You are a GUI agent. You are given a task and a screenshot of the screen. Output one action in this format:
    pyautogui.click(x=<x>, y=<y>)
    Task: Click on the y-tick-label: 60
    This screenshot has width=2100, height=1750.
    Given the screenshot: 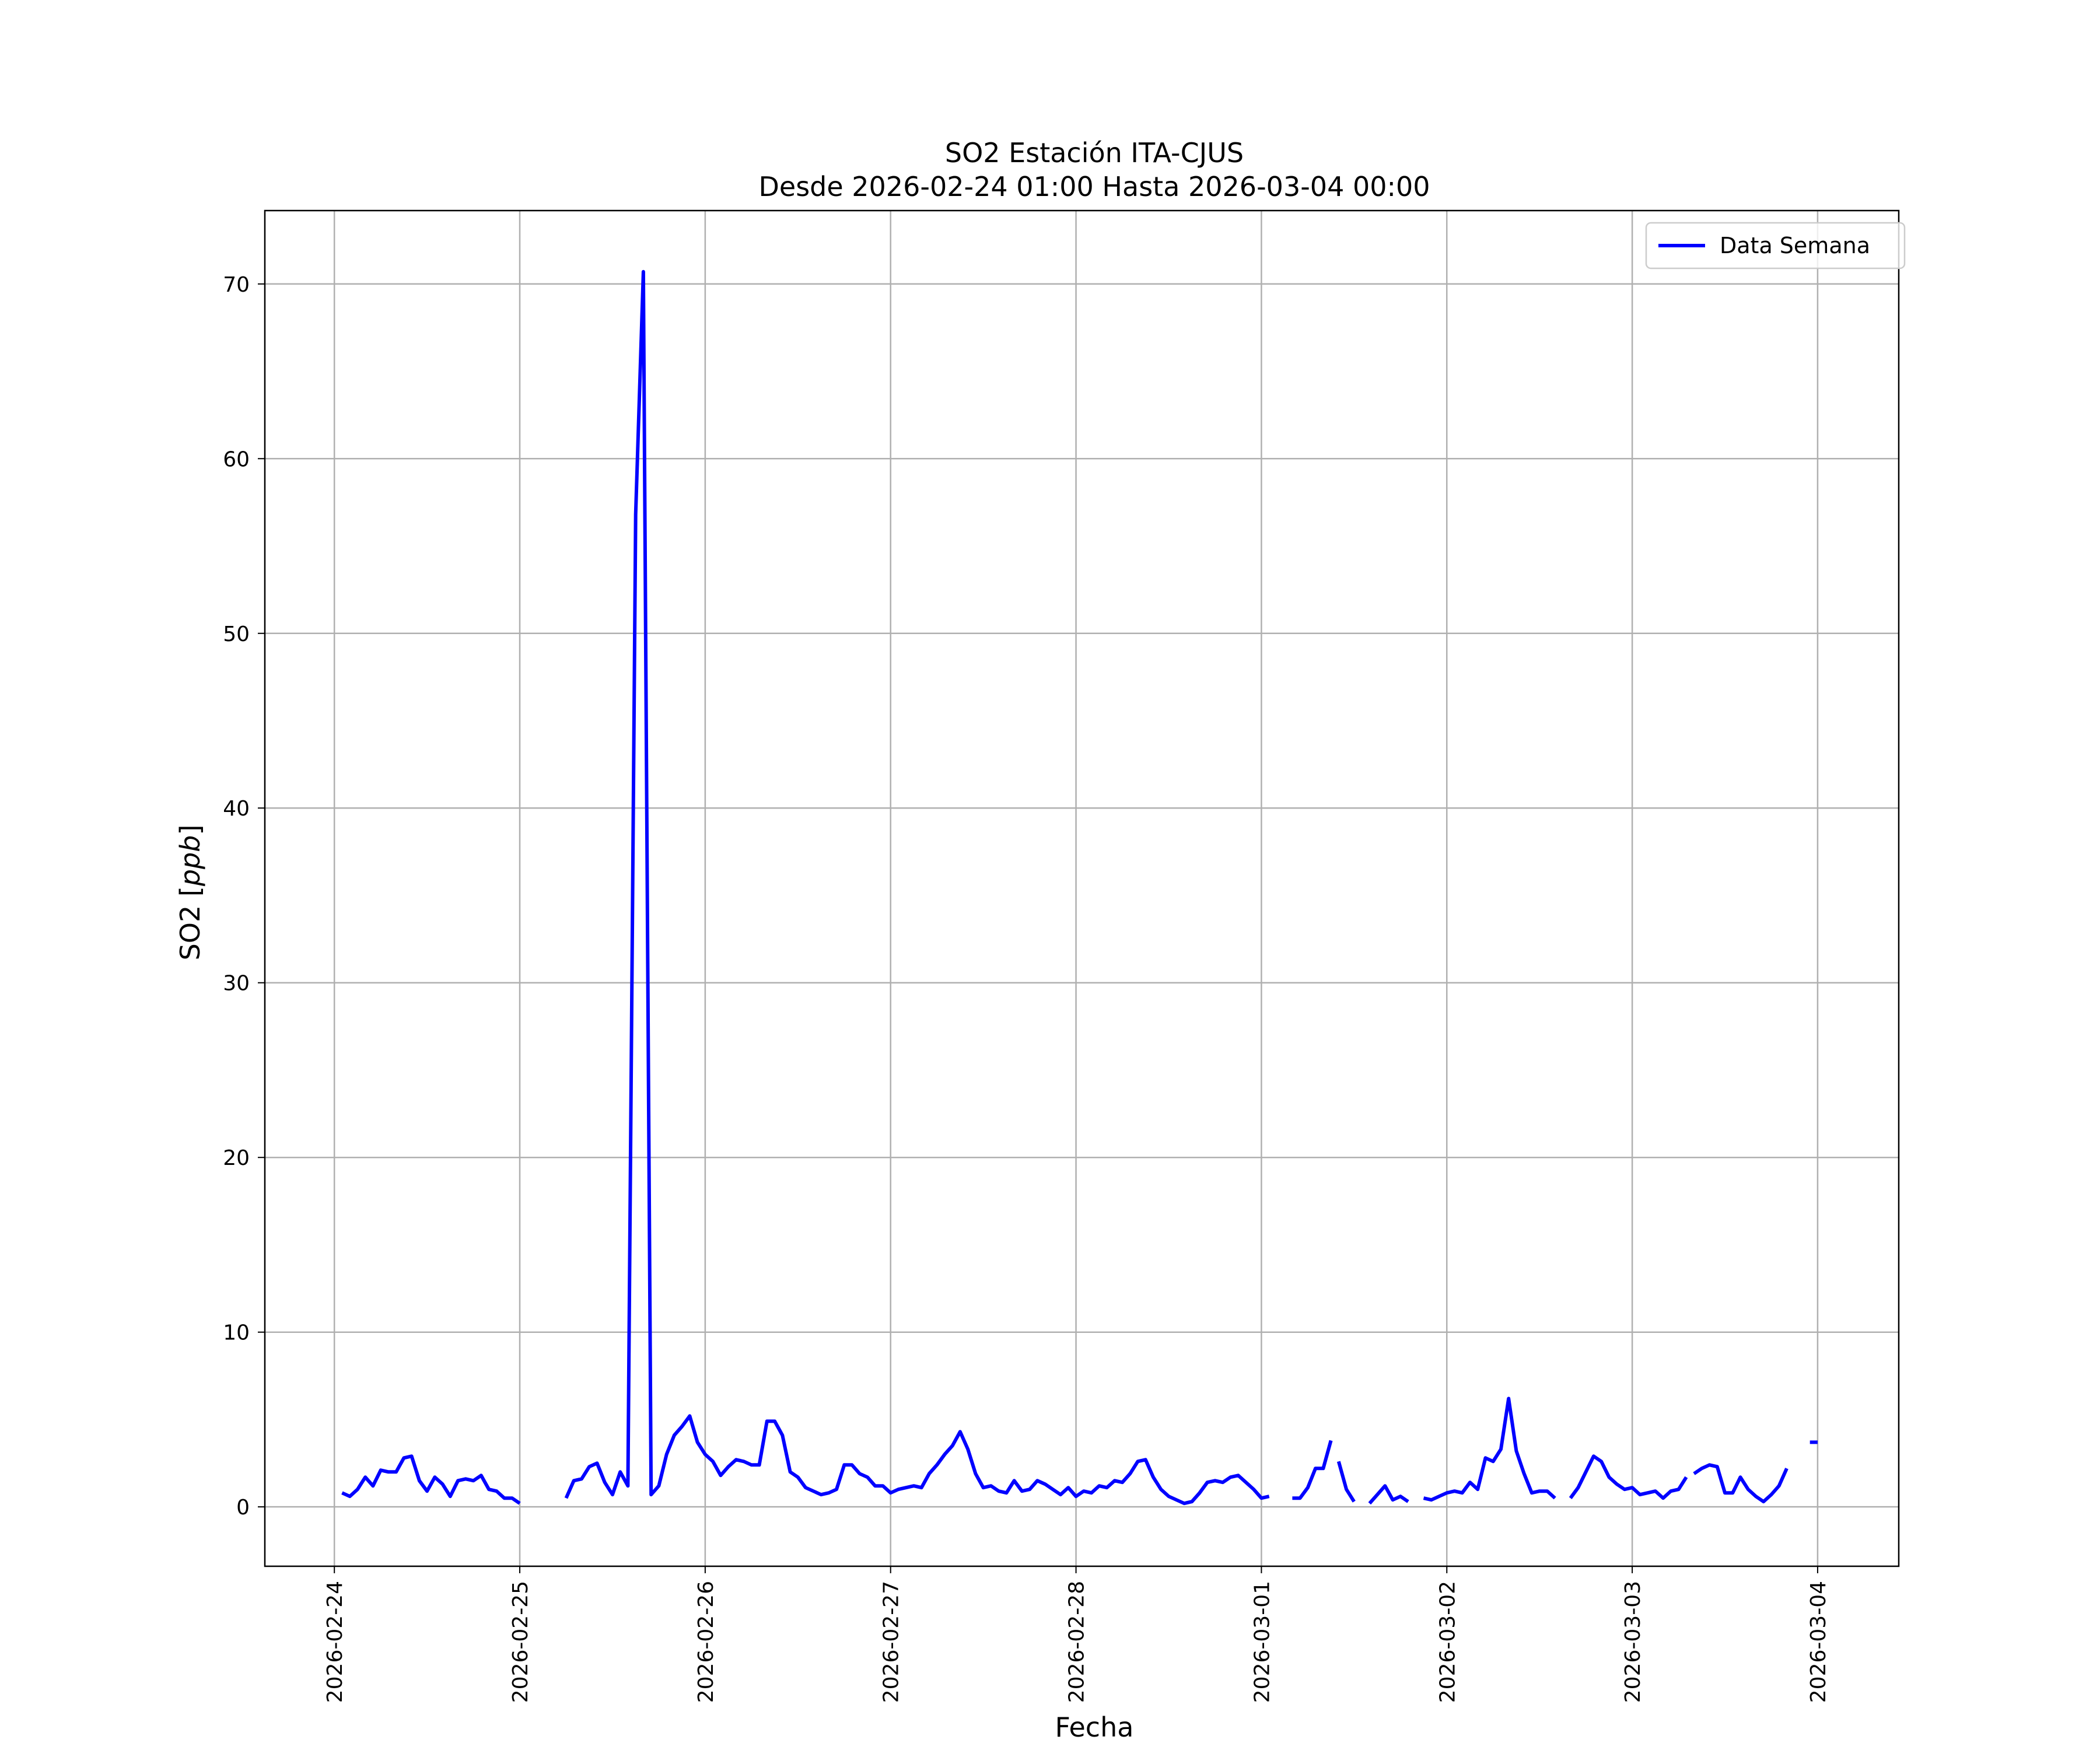 What is the action you would take?
    pyautogui.click(x=236, y=459)
    